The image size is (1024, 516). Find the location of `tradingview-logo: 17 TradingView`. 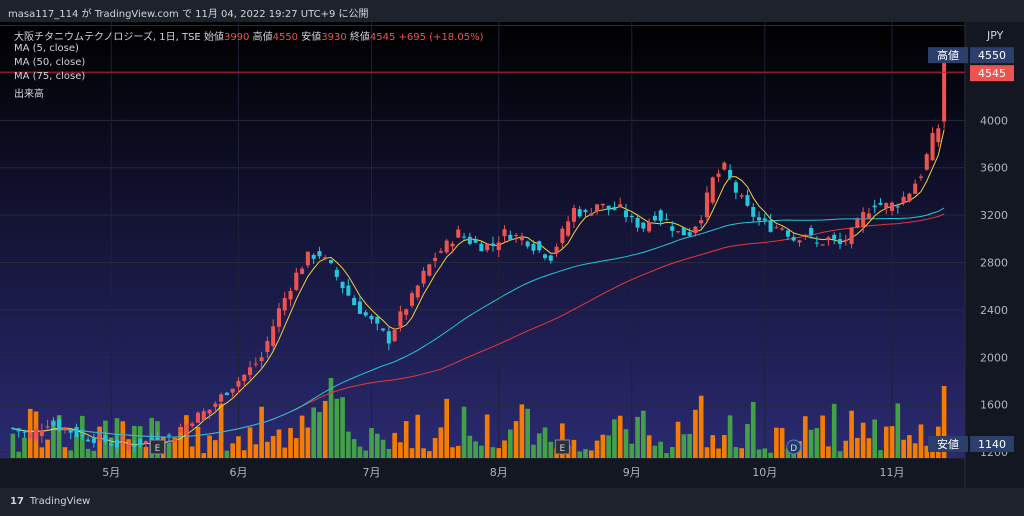

tradingview-logo: 17 TradingView is located at coordinates (50, 501).